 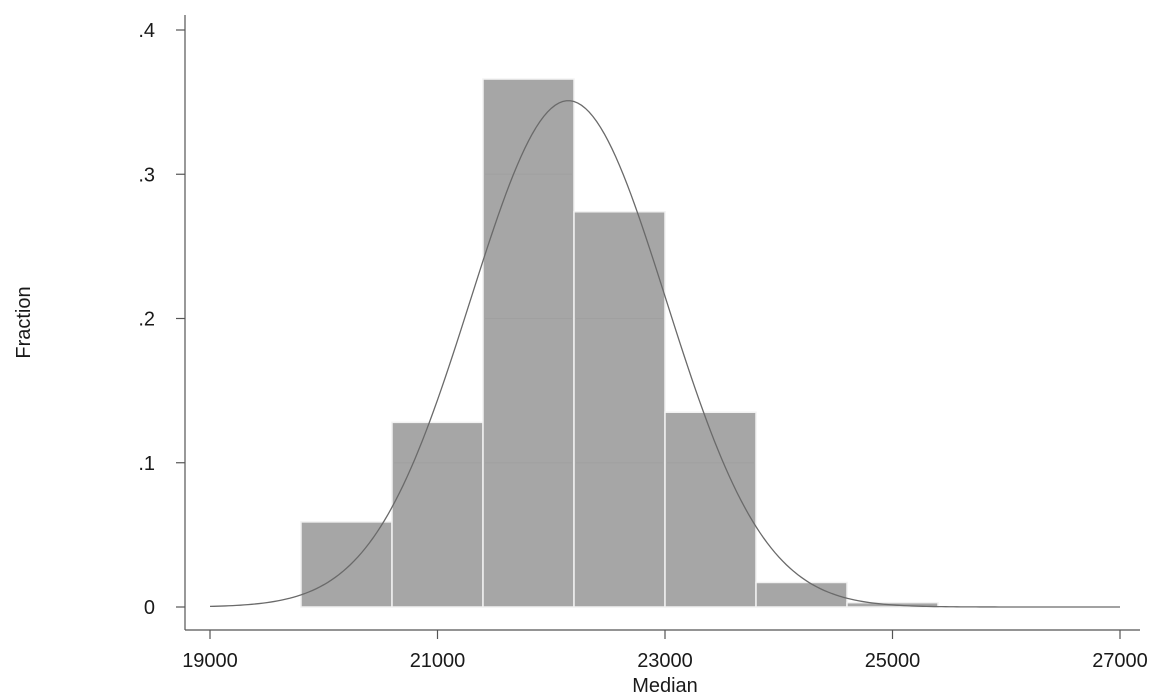 What do you see at coordinates (149, 608) in the screenshot?
I see `y-tick-label: 0` at bounding box center [149, 608].